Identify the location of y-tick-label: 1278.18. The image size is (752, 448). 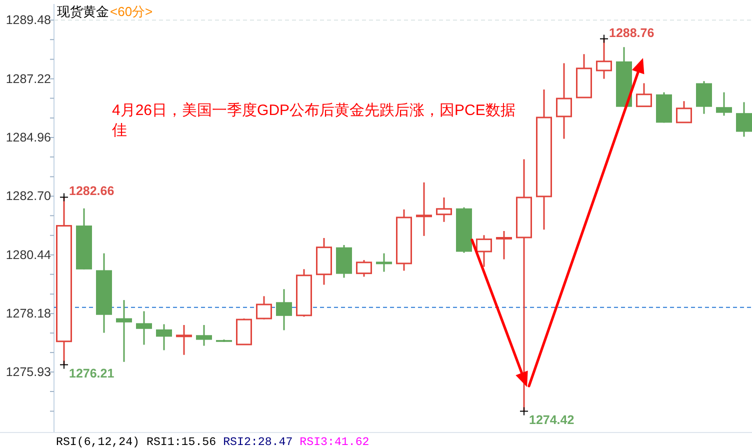
(29, 313).